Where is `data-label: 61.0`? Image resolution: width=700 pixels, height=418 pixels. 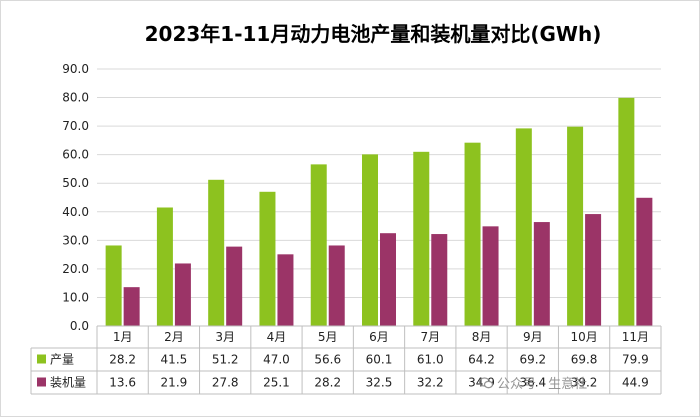
data-label: 61.0 is located at coordinates (430, 360).